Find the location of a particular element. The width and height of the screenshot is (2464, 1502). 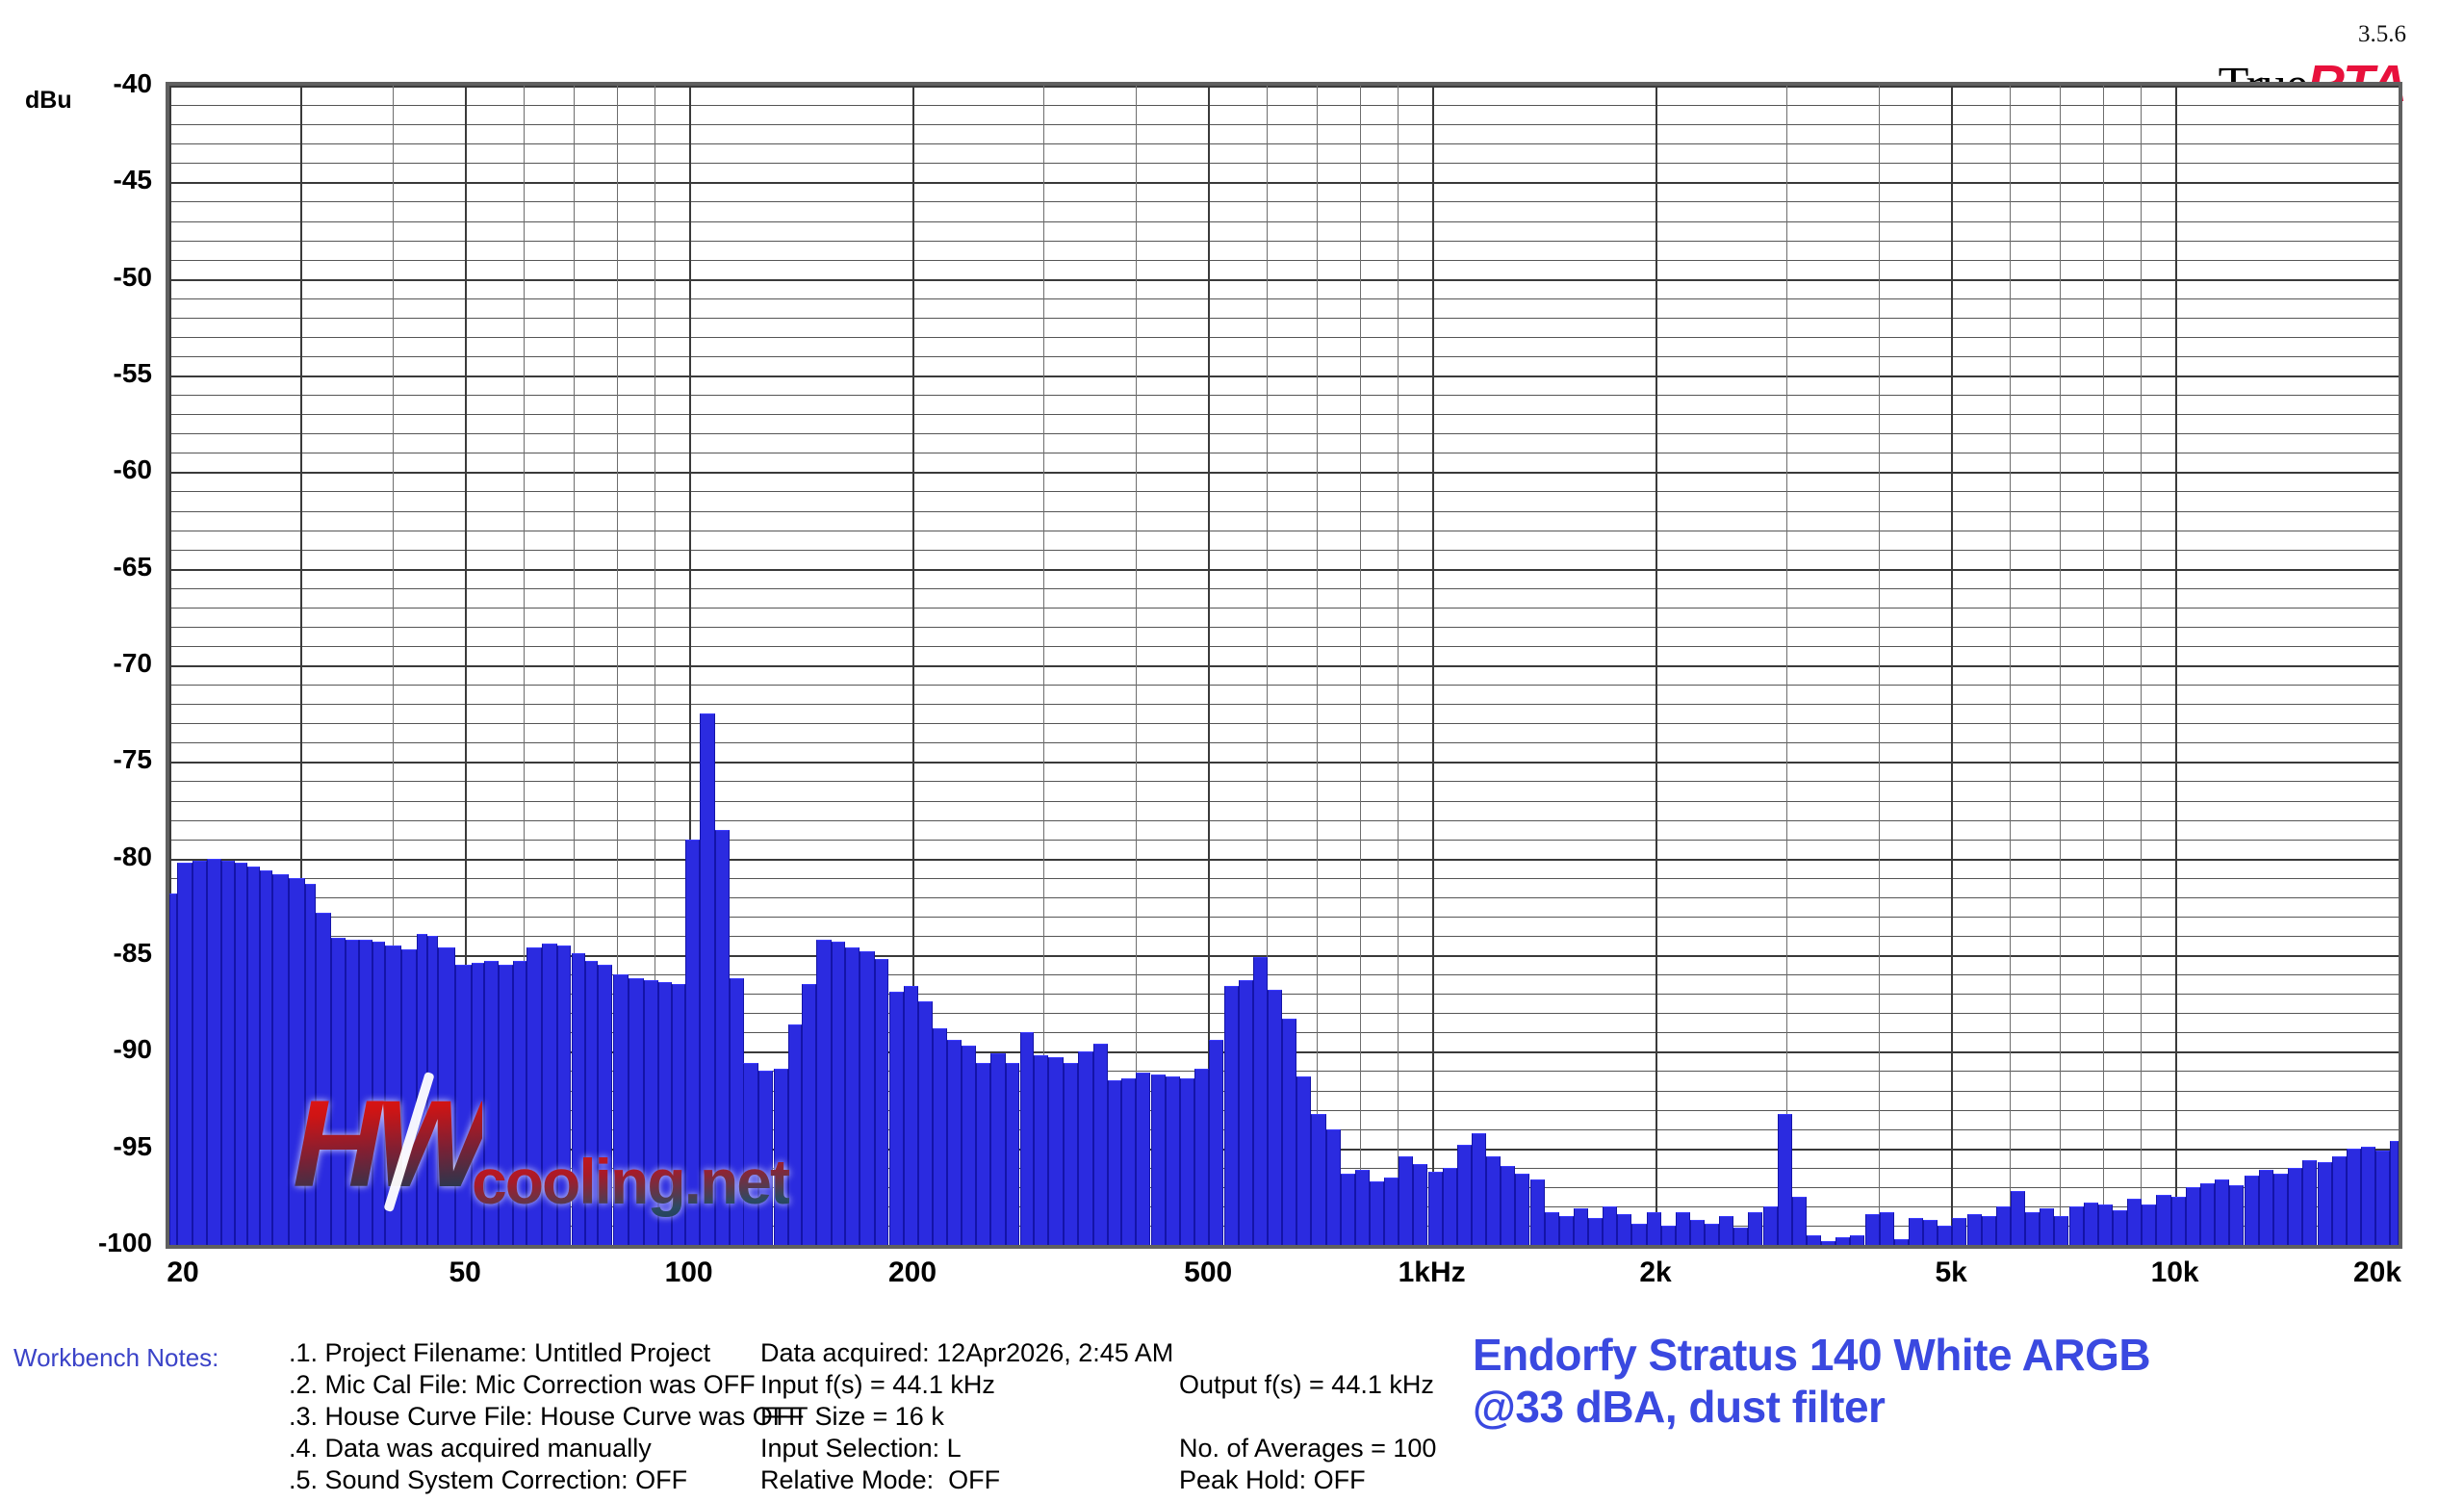

hwcooling-watermark: HW cooling.net is located at coordinates (542, 1149).